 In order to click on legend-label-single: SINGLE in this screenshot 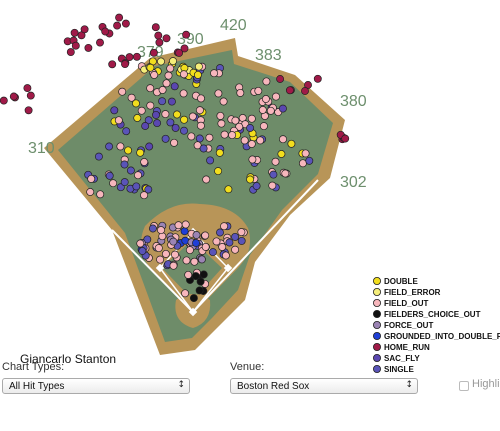, I will do `click(399, 369)`.